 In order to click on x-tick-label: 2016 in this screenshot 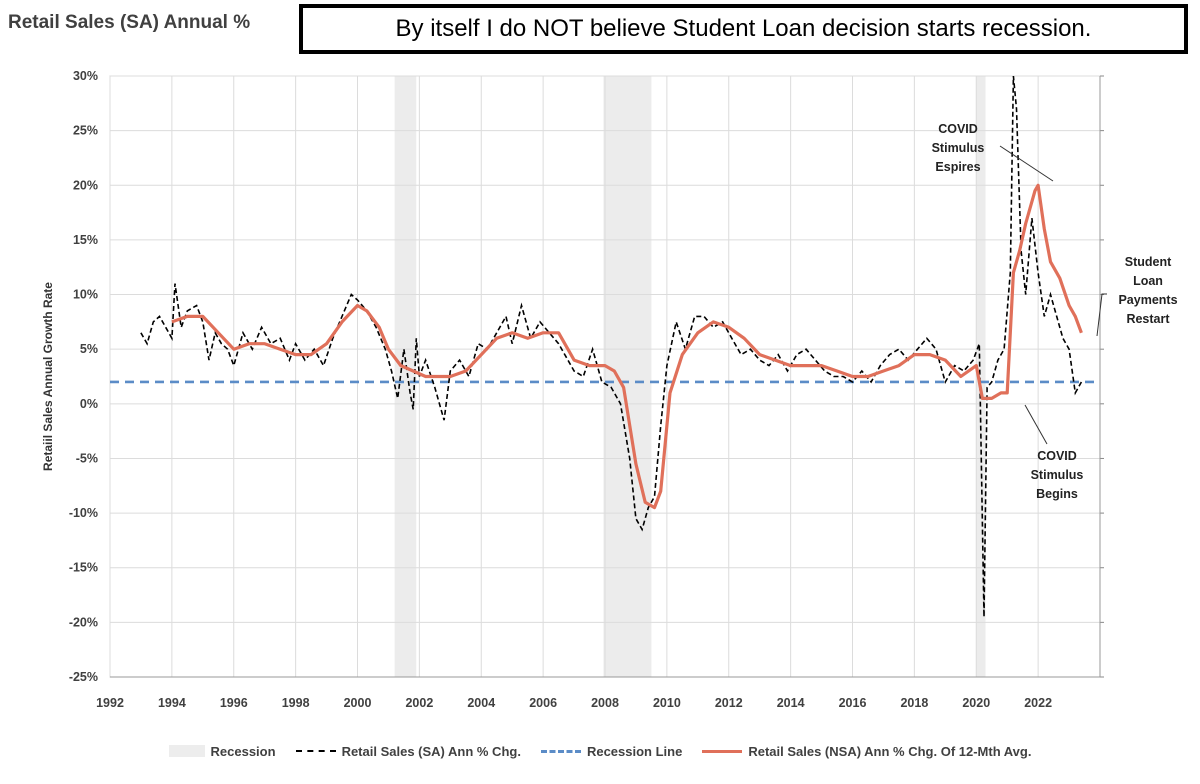, I will do `click(853, 703)`.